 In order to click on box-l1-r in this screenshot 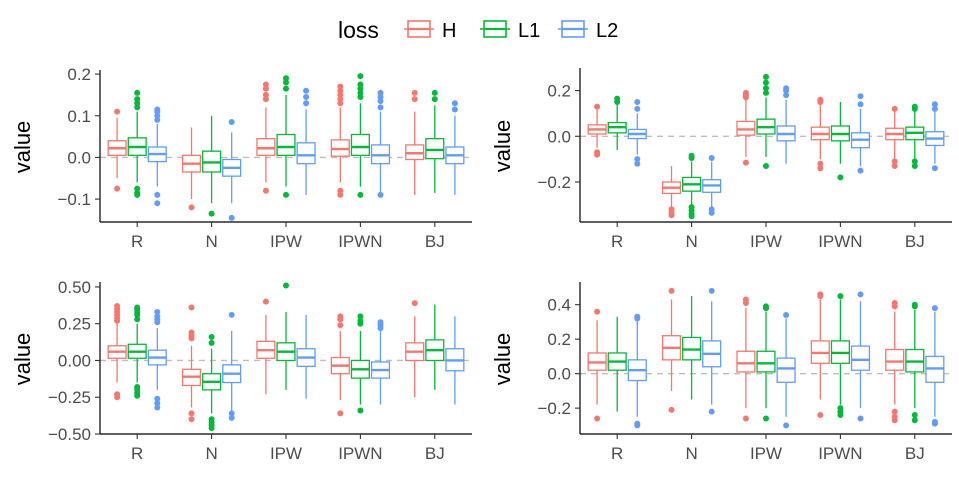, I will do `click(137, 351)`.